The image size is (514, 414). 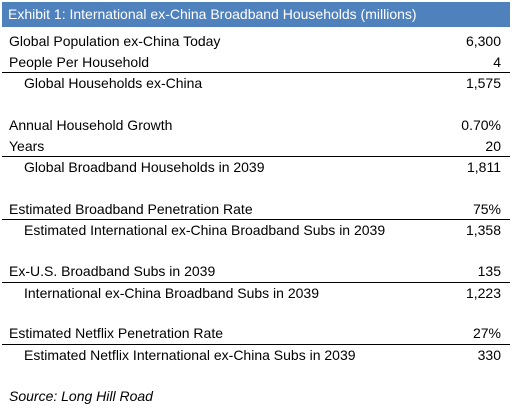 I want to click on row-value: 6,300, so click(x=483, y=41).